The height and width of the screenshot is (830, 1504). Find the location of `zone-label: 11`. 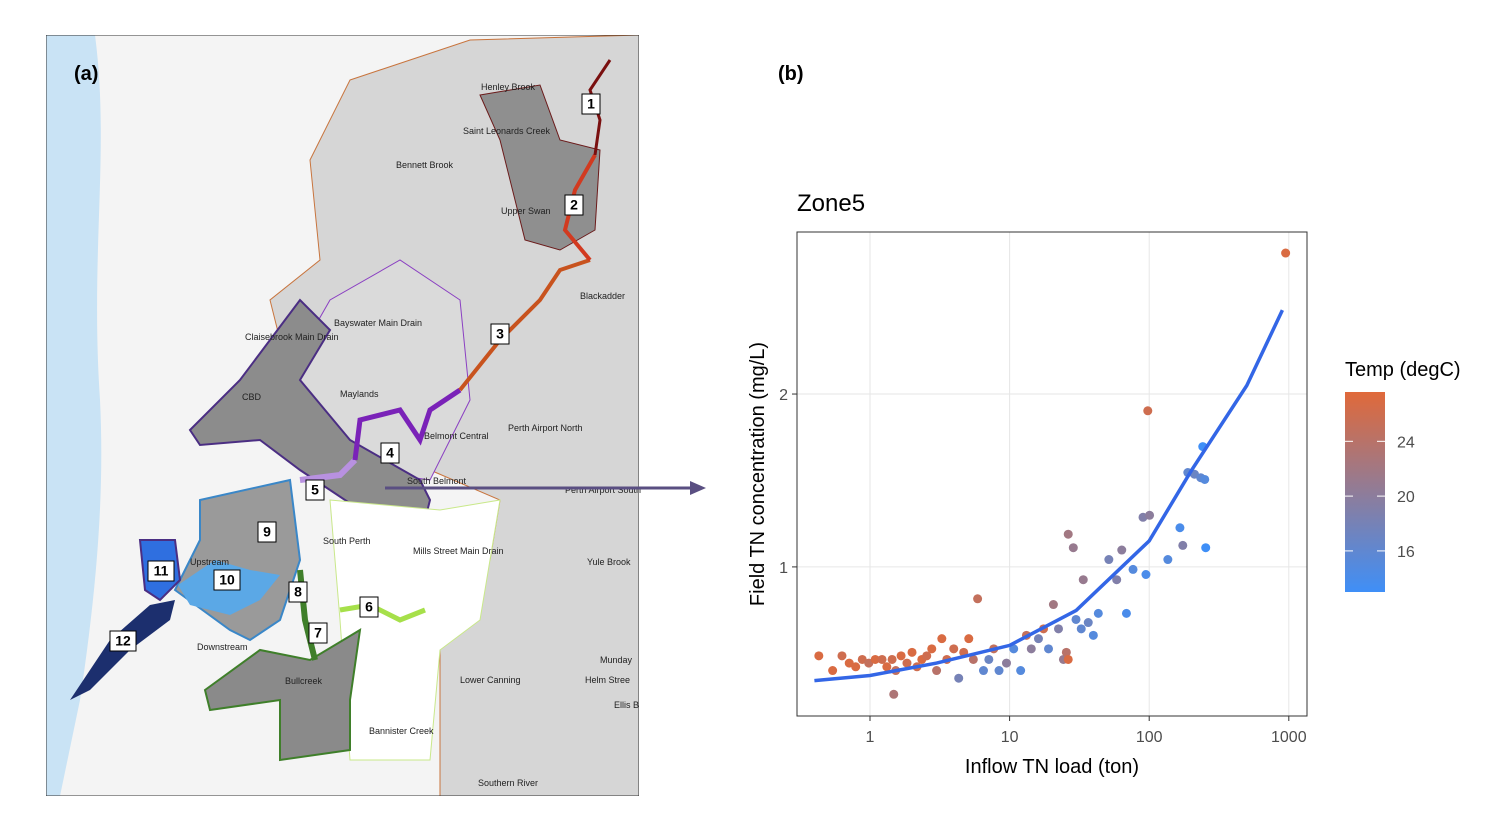

zone-label: 11 is located at coordinates (161, 571).